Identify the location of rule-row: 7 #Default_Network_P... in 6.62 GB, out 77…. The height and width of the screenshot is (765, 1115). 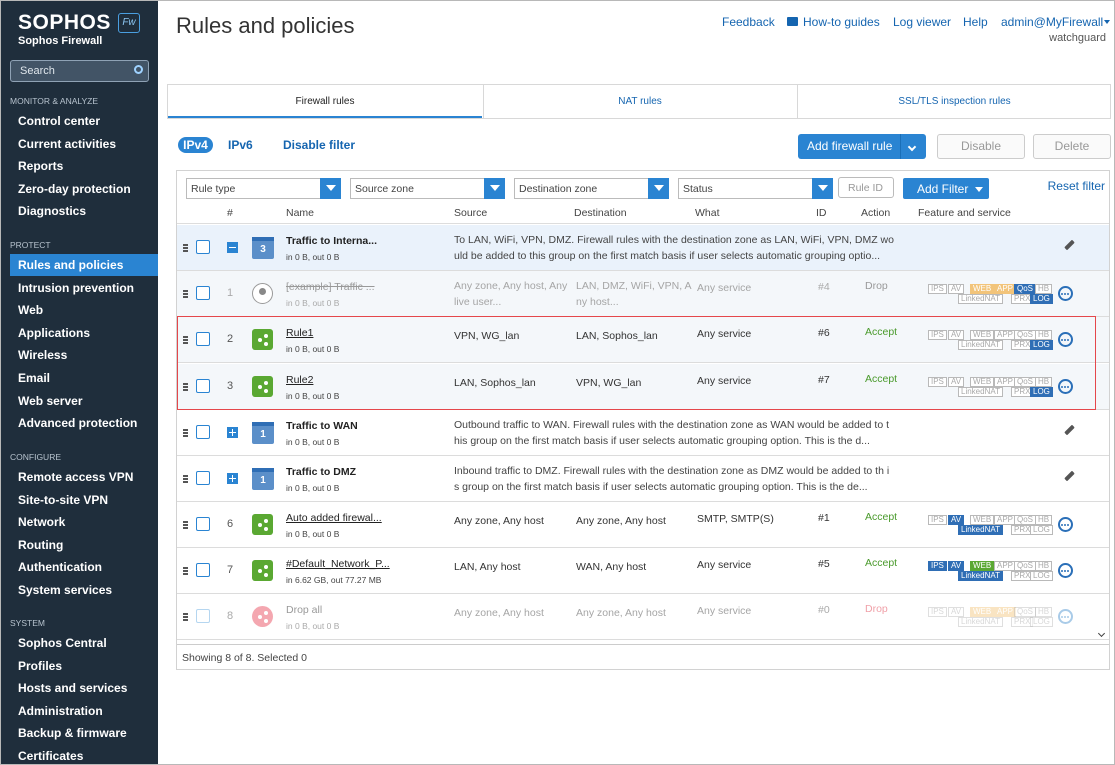
(643, 571).